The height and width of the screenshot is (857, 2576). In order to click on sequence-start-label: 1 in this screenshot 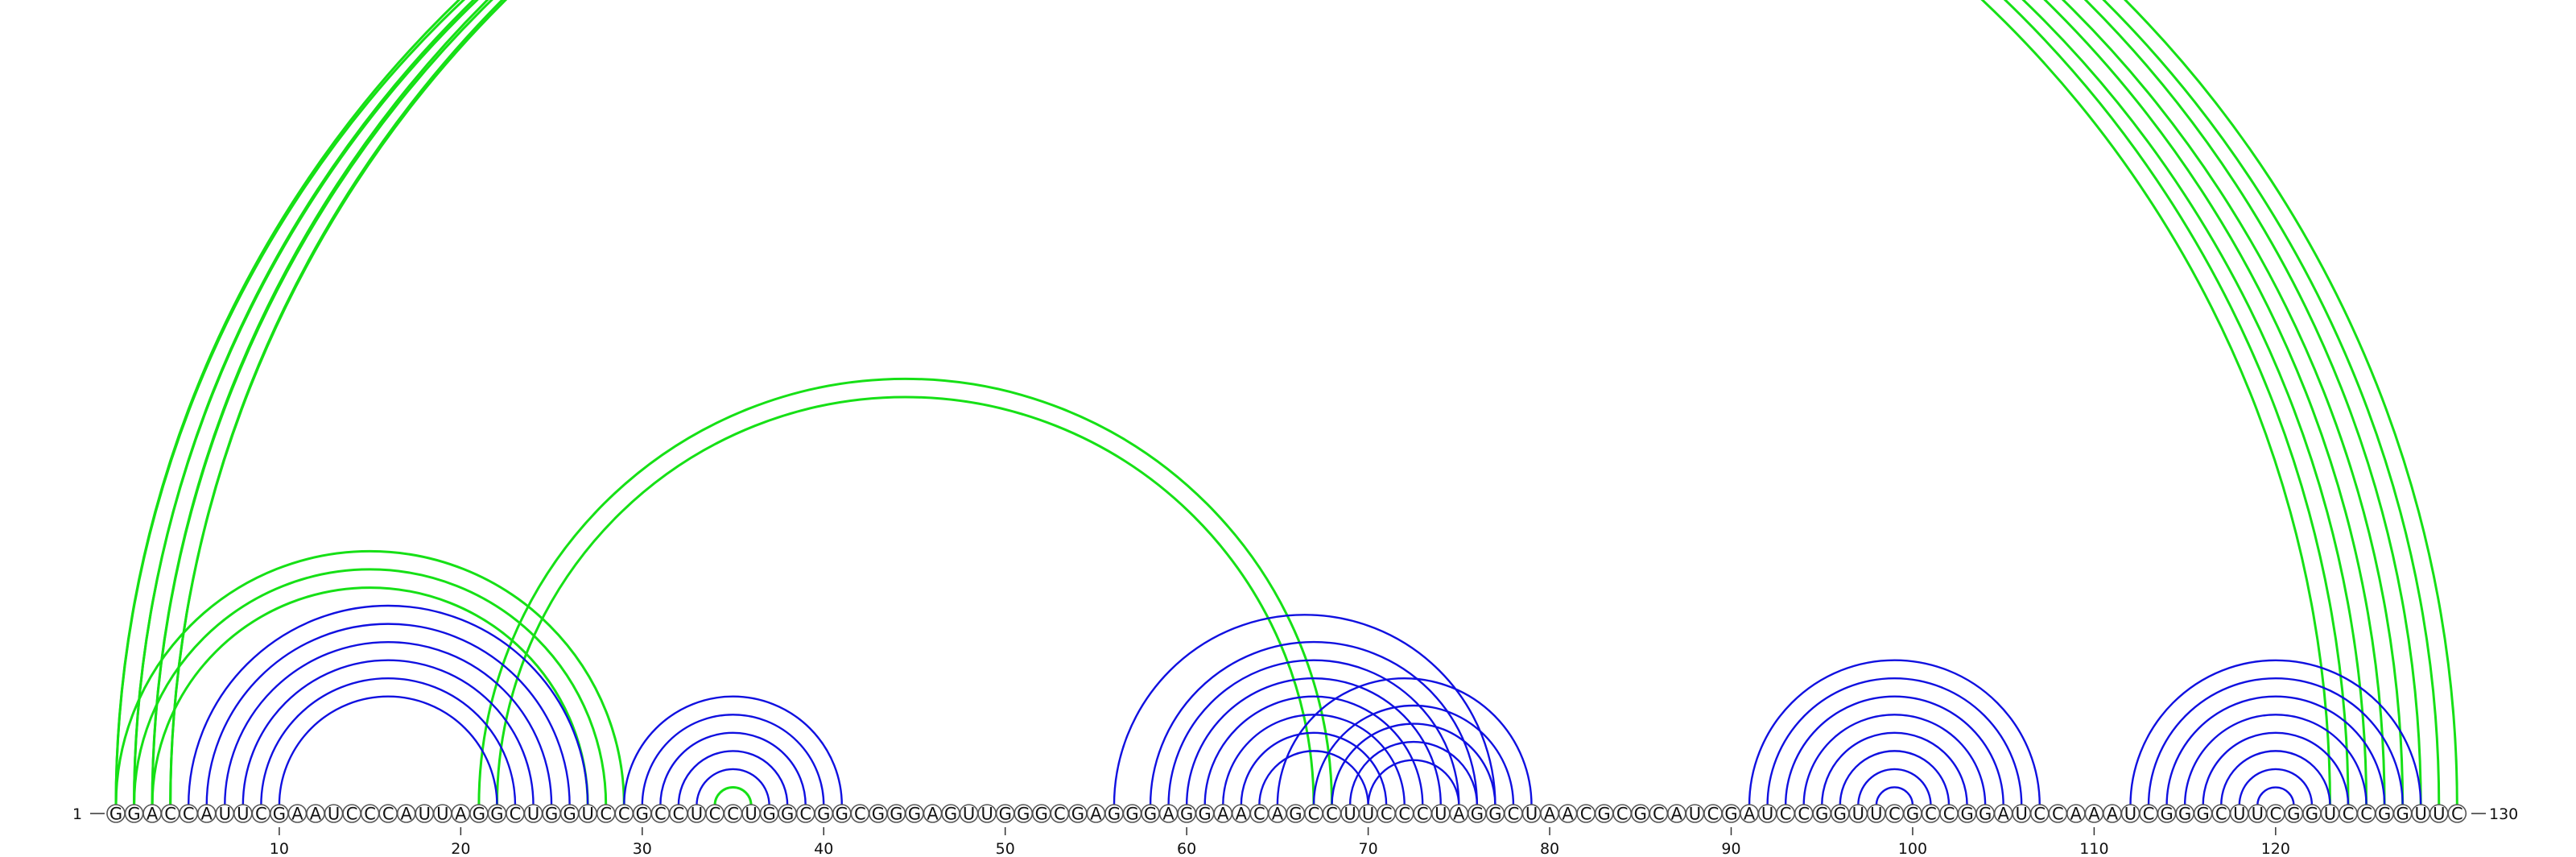, I will do `click(77, 814)`.